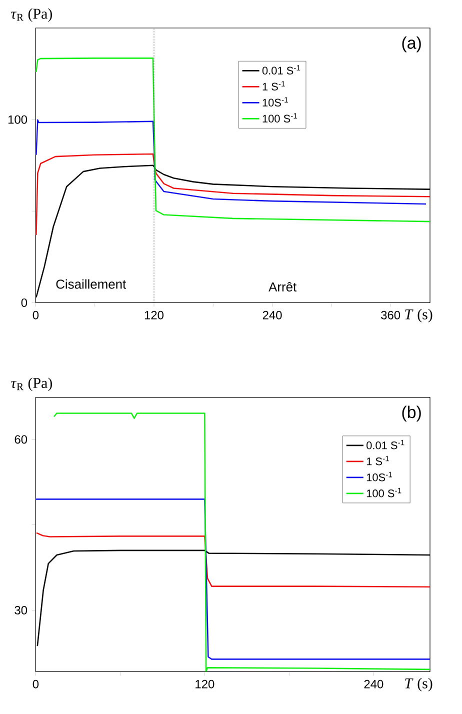 The height and width of the screenshot is (714, 462). Describe the element at coordinates (21, 439) in the screenshot. I see `y-tick-label: 60` at that location.